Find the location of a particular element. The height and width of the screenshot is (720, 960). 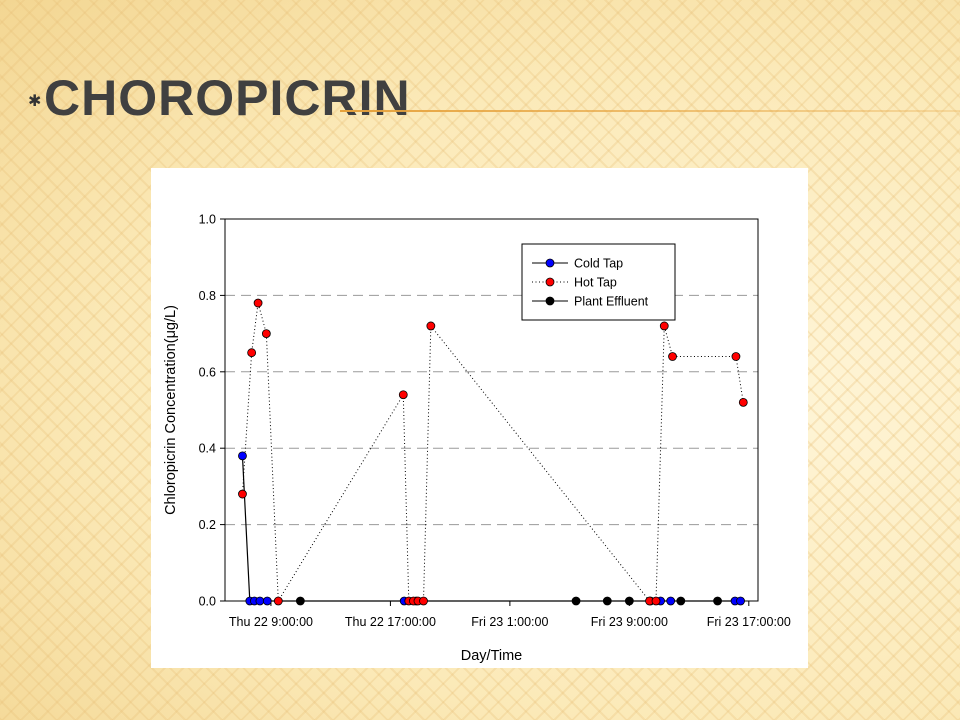

x-tick-label: Thu 22 9:00:00 is located at coordinates (271, 622).